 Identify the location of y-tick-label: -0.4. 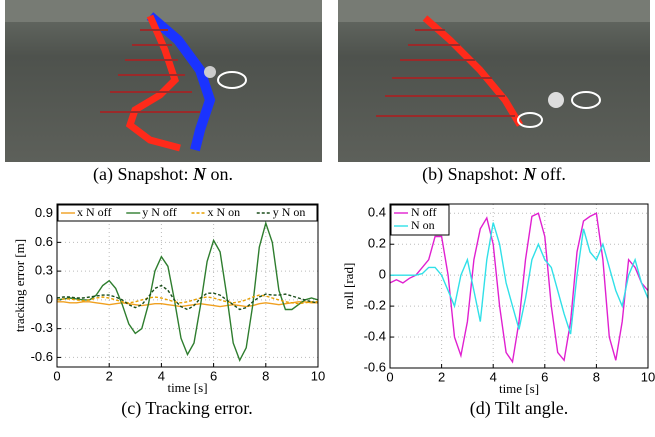
(375, 335).